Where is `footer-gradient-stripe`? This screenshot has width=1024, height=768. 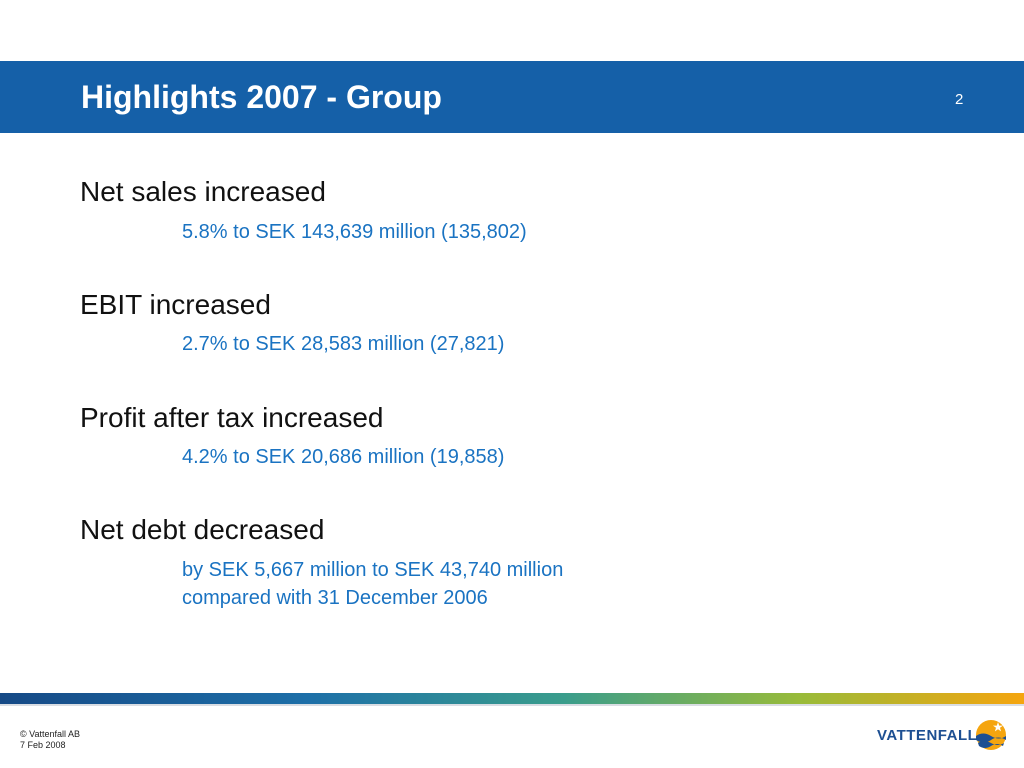
footer-gradient-stripe is located at coordinates (512, 698).